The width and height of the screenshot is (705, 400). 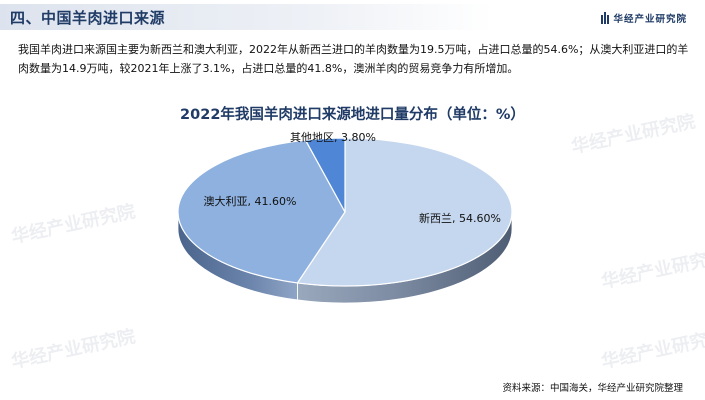 What do you see at coordinates (404, 212) in the screenshot?
I see `pie-slice-new-zealand` at bounding box center [404, 212].